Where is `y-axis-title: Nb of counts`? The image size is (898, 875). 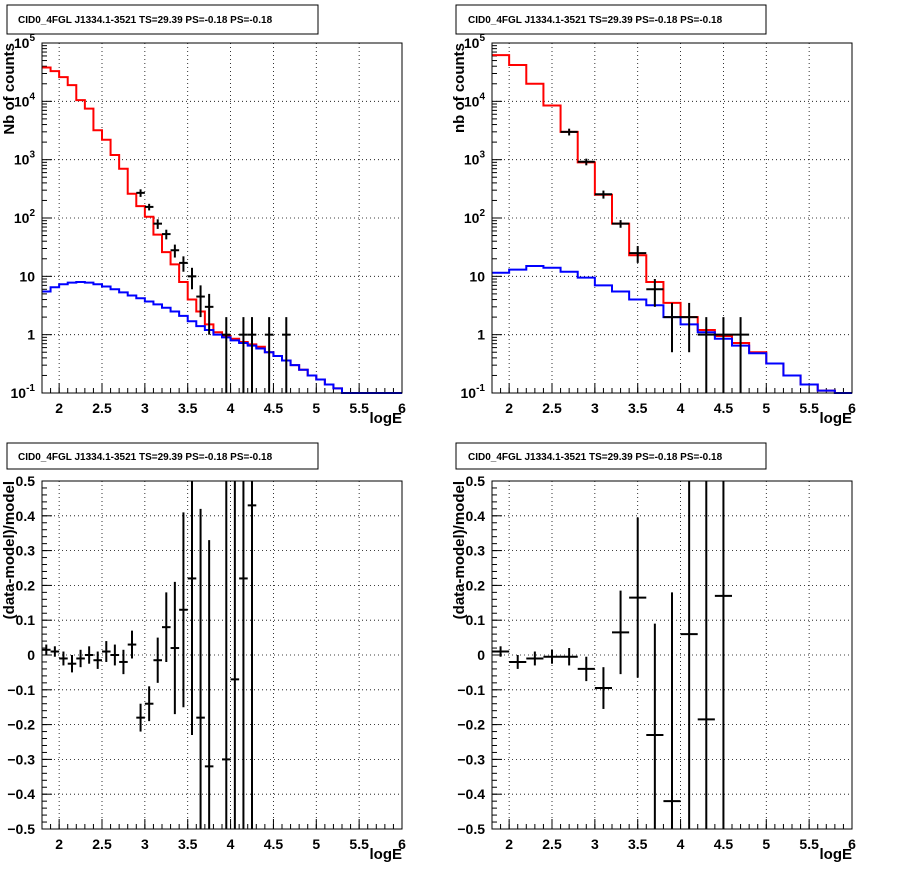
y-axis-title: Nb of counts is located at coordinates (9, 89).